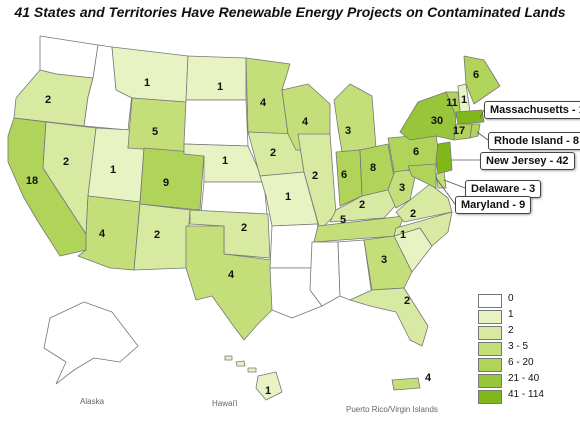  I want to click on count-label: 9, so click(166, 183).